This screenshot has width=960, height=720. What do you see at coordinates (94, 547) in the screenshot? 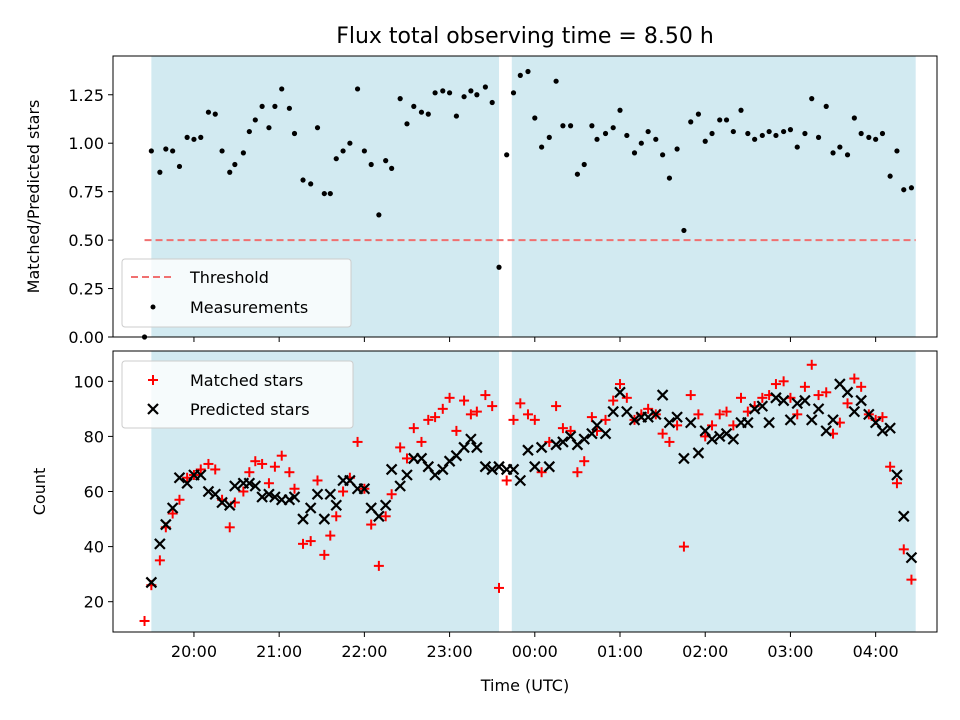
I see `y-tick-label: 40` at bounding box center [94, 547].